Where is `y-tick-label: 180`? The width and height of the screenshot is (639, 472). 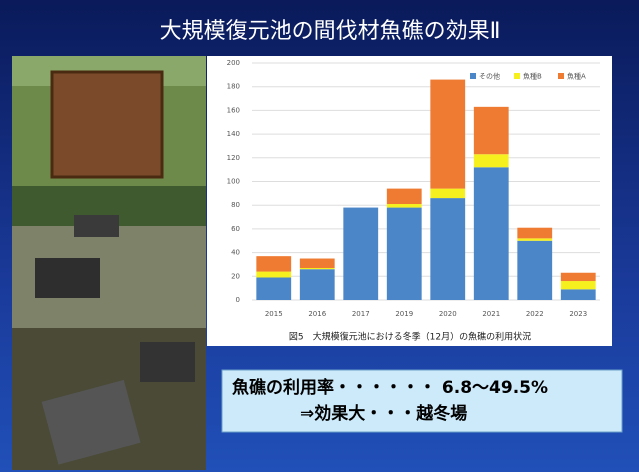 y-tick-label: 180 is located at coordinates (233, 87).